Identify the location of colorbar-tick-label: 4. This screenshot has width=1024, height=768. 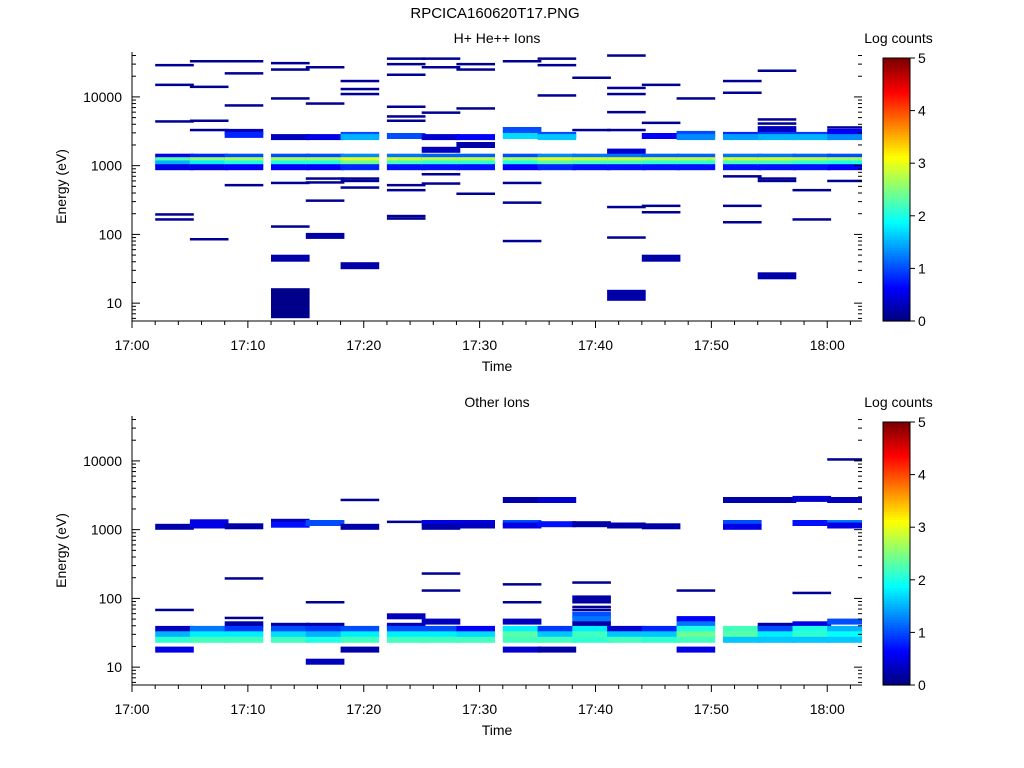
(922, 111).